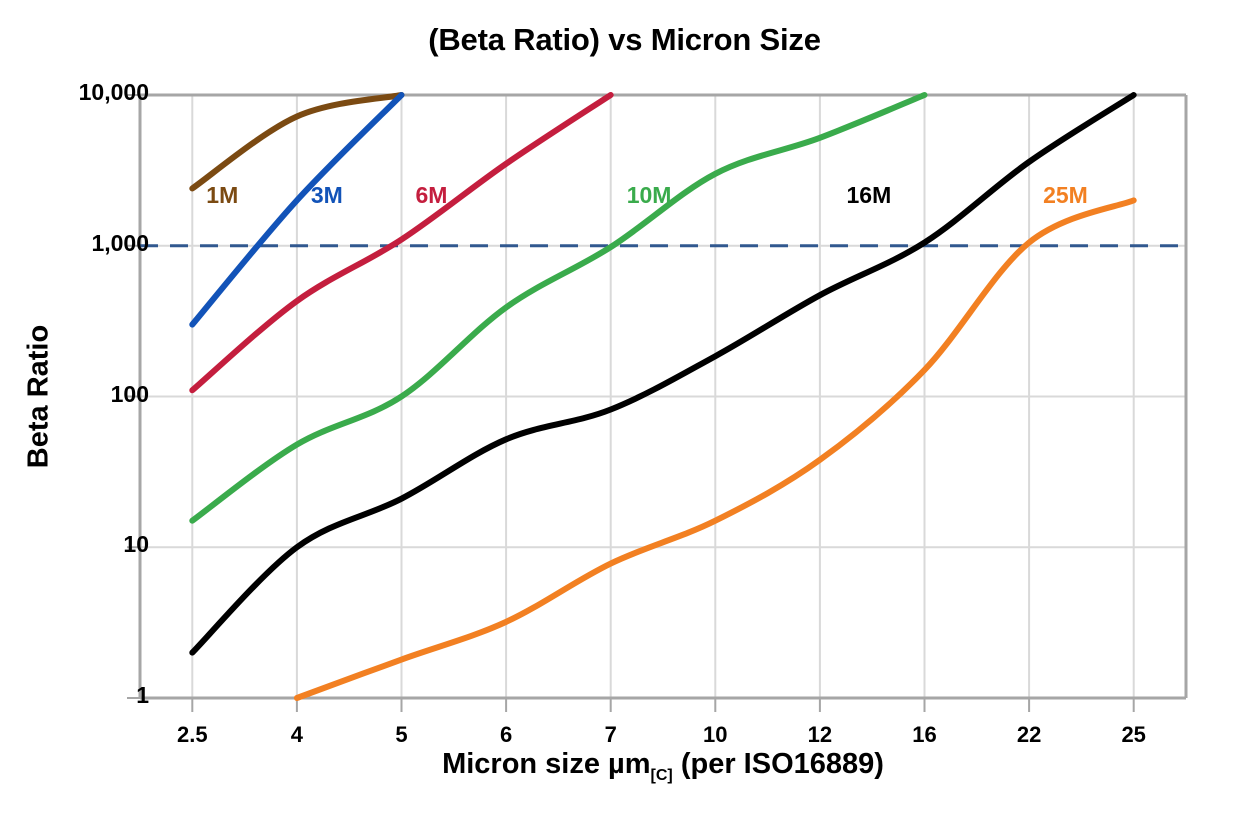  I want to click on chart-title: (Beta Ratio) vs Micron Size, so click(624, 39).